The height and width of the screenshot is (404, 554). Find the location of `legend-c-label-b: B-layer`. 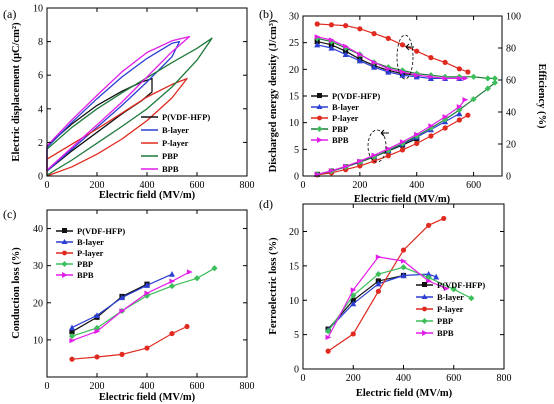

legend-c-label-b: B-layer is located at coordinates (90, 242).